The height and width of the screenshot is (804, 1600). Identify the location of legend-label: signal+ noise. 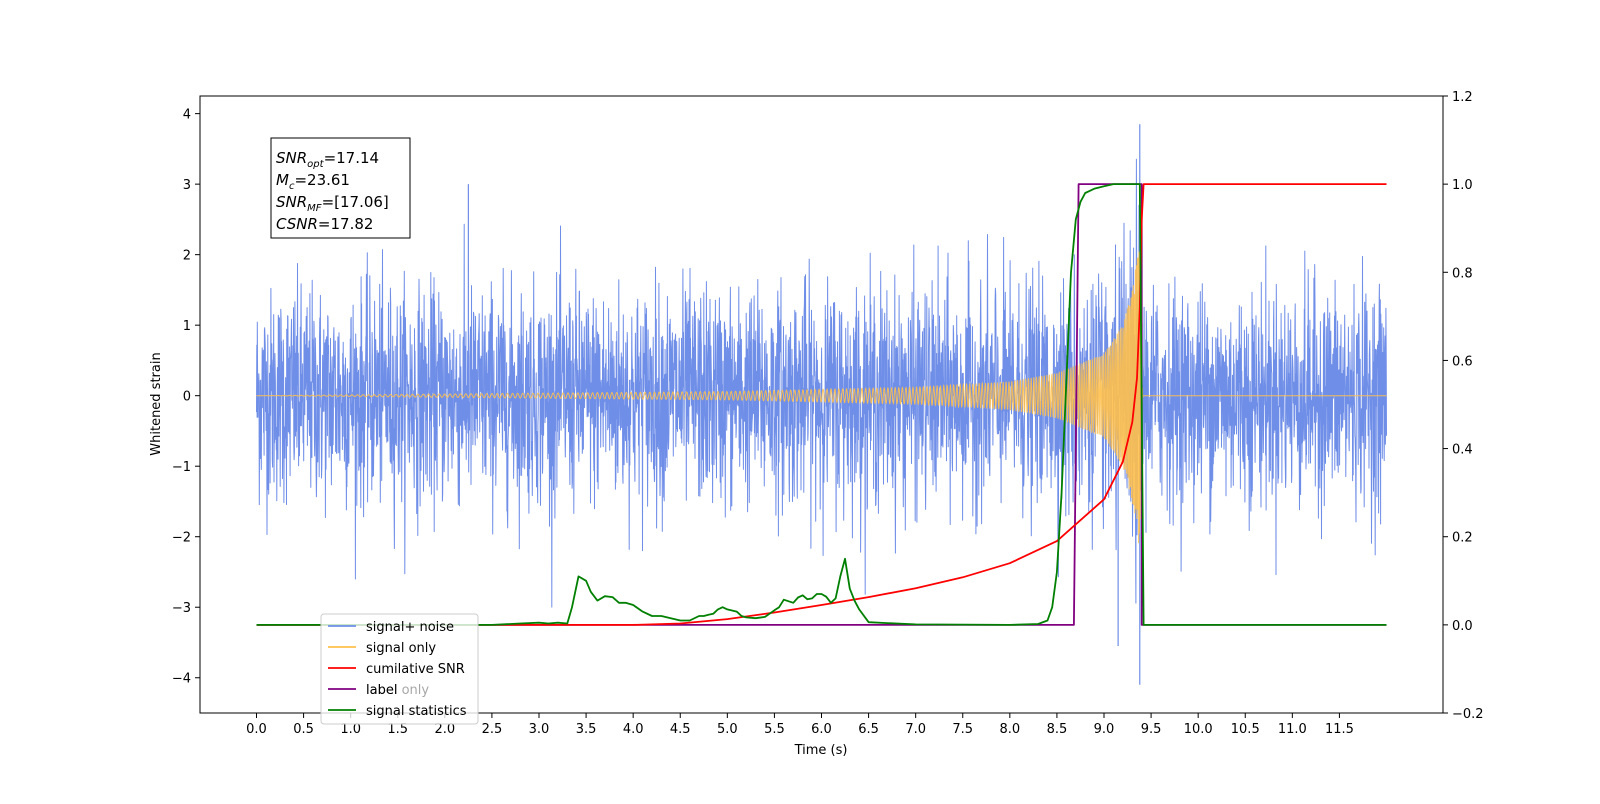
(410, 627).